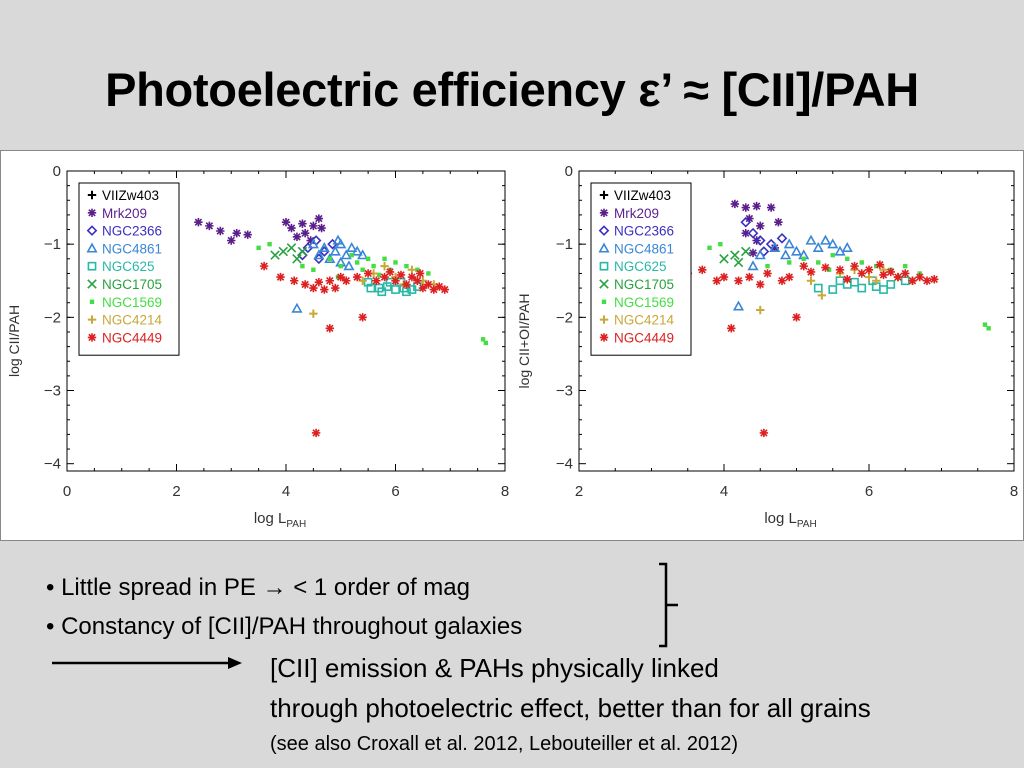 This screenshot has height=768, width=1024. What do you see at coordinates (284, 587) in the screenshot?
I see `bullet-item-spread: • Little spread in PE → < 1 order of mag` at bounding box center [284, 587].